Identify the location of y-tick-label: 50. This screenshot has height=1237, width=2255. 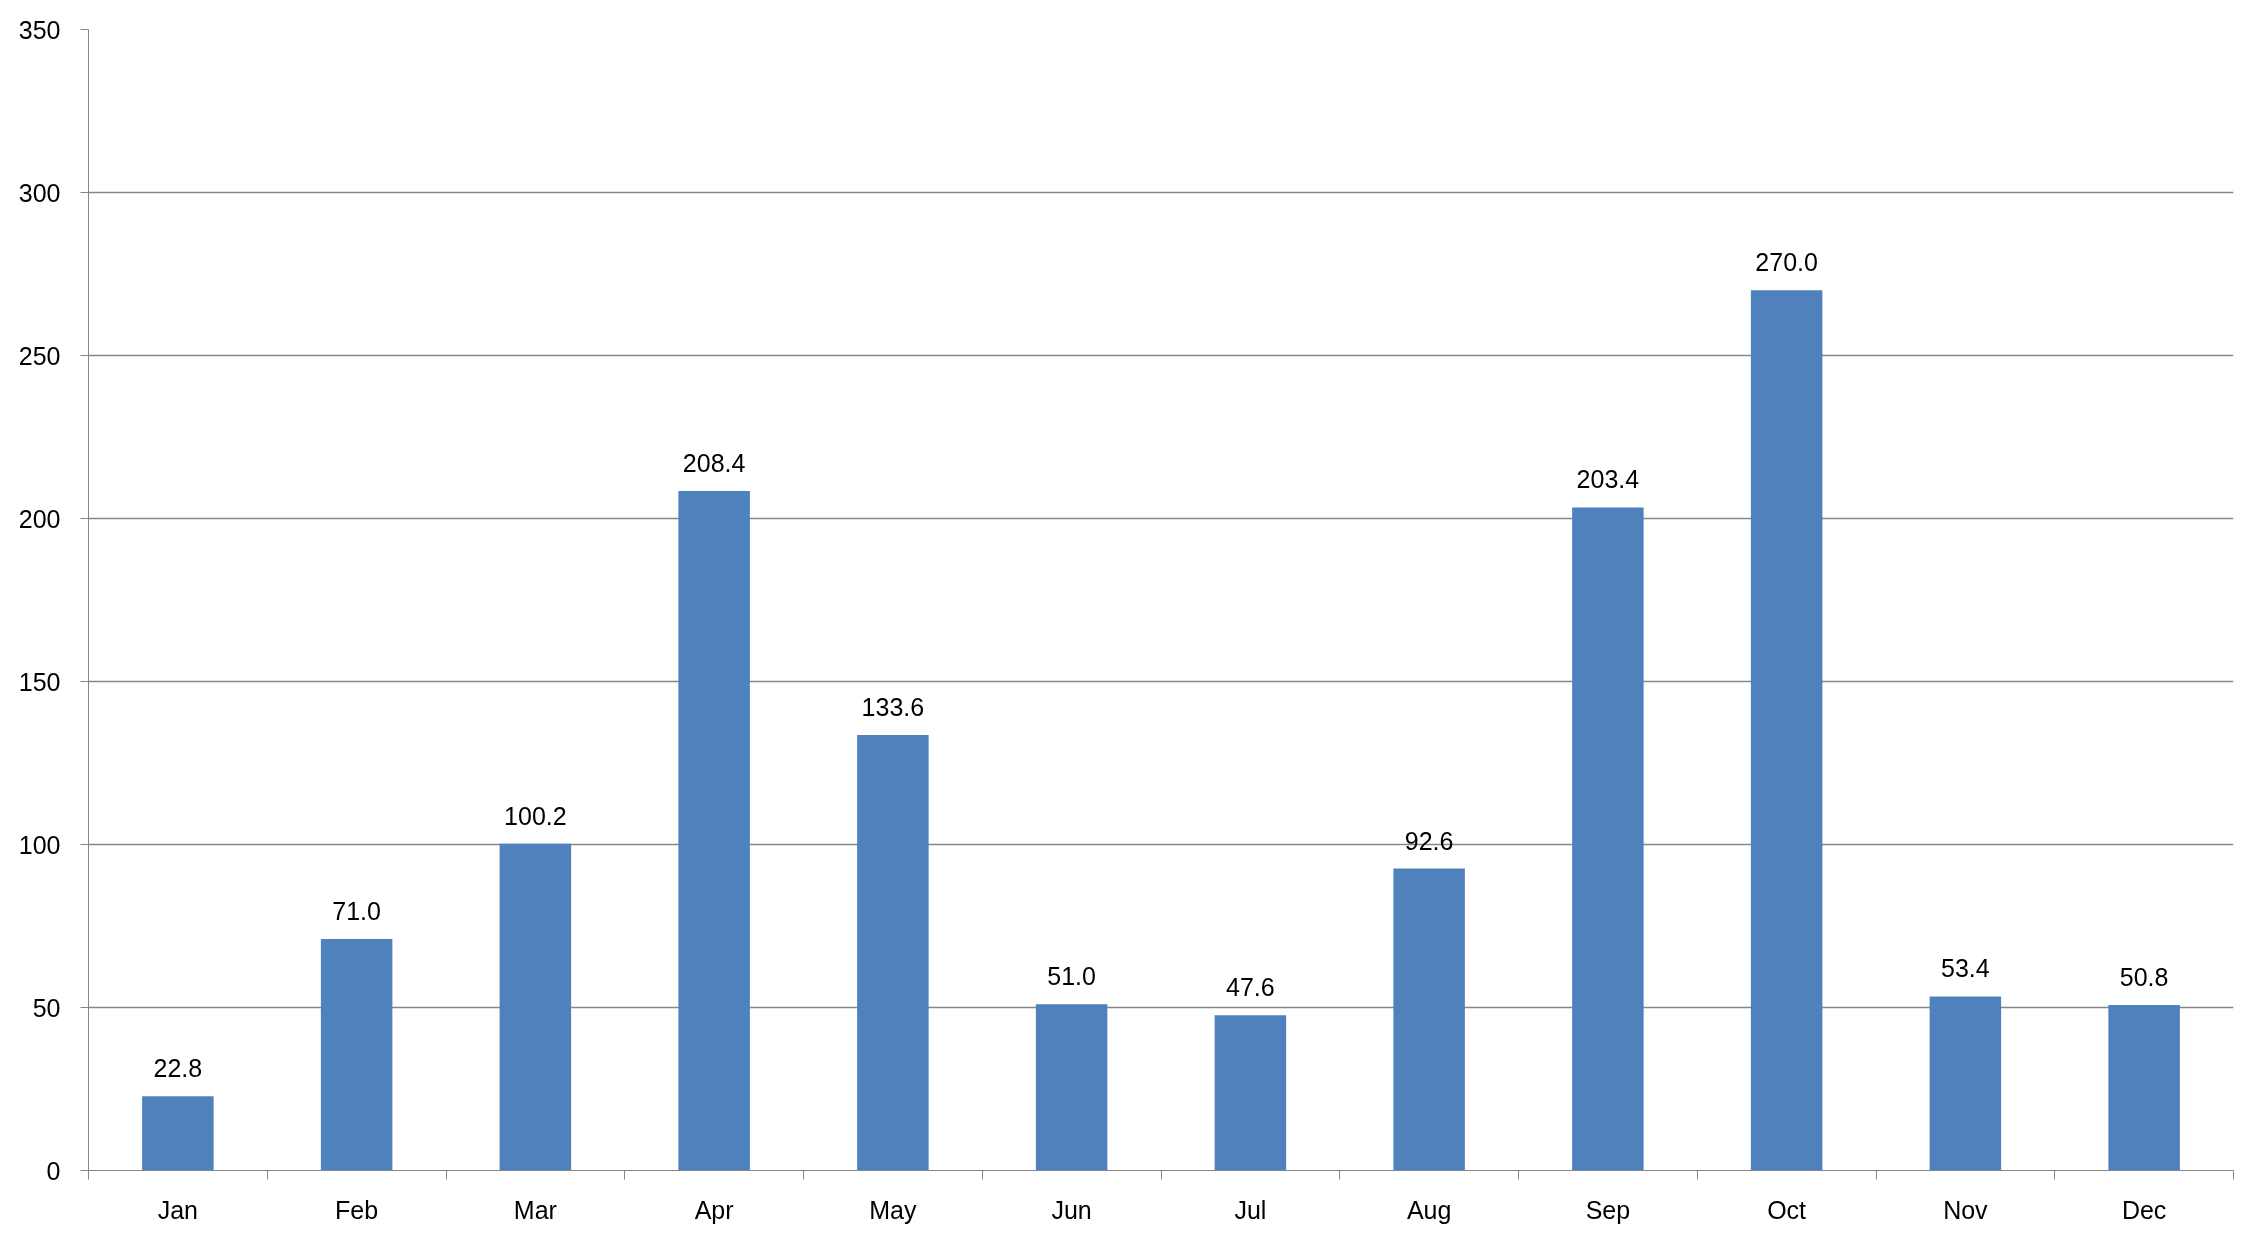
(46, 1007).